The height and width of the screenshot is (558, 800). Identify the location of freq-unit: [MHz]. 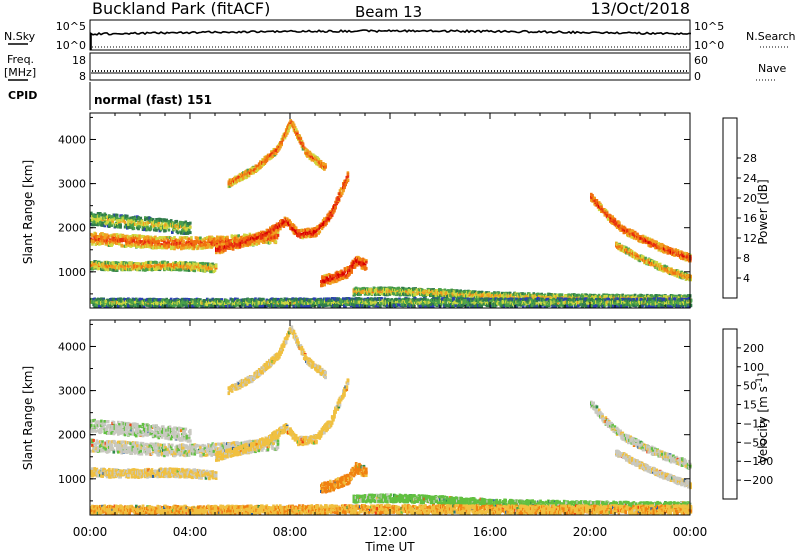
(20, 72).